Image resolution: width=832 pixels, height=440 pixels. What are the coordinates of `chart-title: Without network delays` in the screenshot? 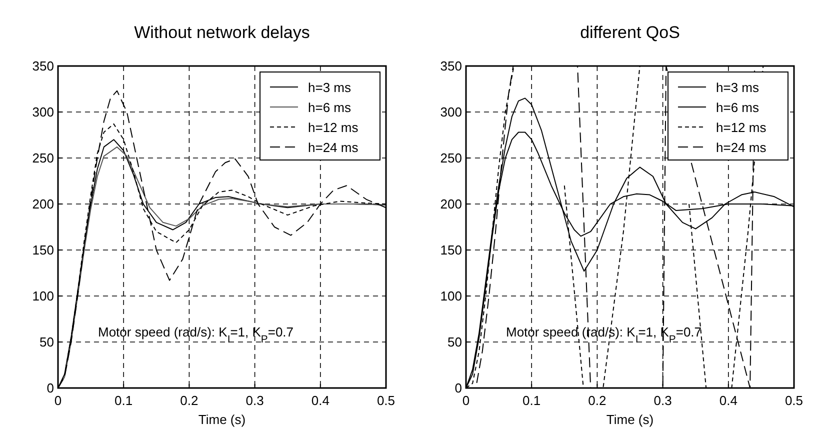 It's located at (222, 32).